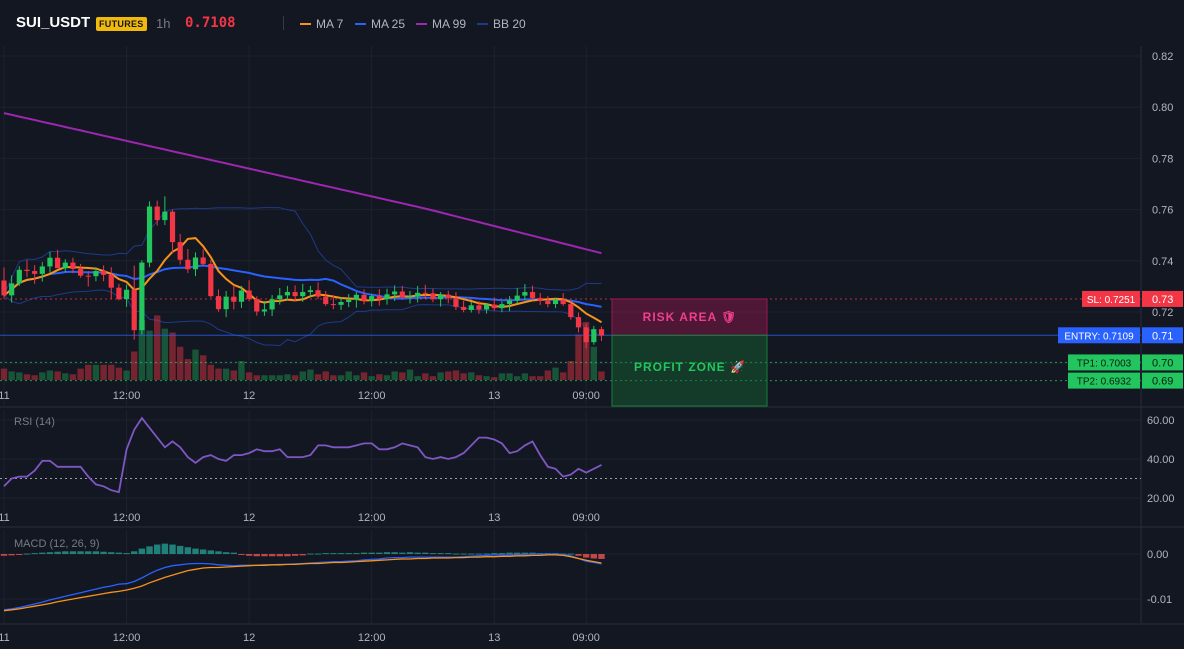 Image resolution: width=1184 pixels, height=649 pixels. Describe the element at coordinates (380, 24) in the screenshot. I see `legend-ma25: MA 25` at that location.